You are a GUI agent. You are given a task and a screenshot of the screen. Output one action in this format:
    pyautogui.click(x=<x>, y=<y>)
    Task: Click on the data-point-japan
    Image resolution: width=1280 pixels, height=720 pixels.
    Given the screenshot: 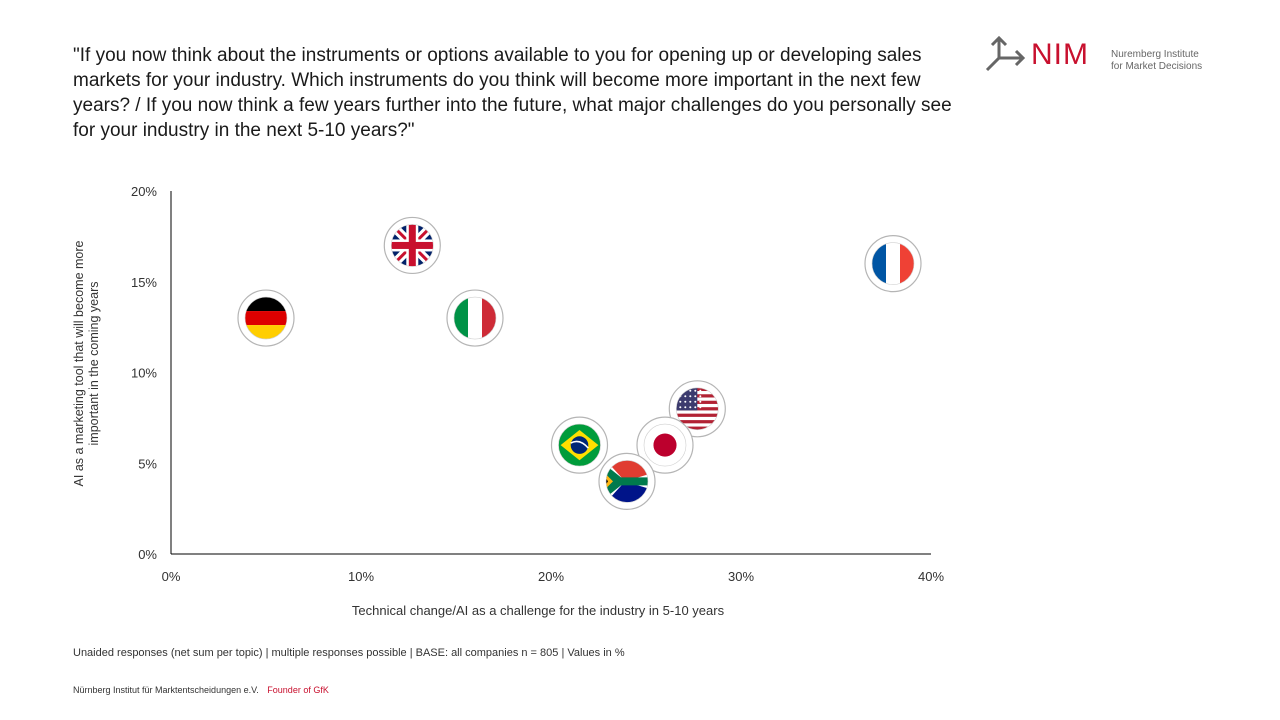 What is the action you would take?
    pyautogui.click(x=665, y=445)
    